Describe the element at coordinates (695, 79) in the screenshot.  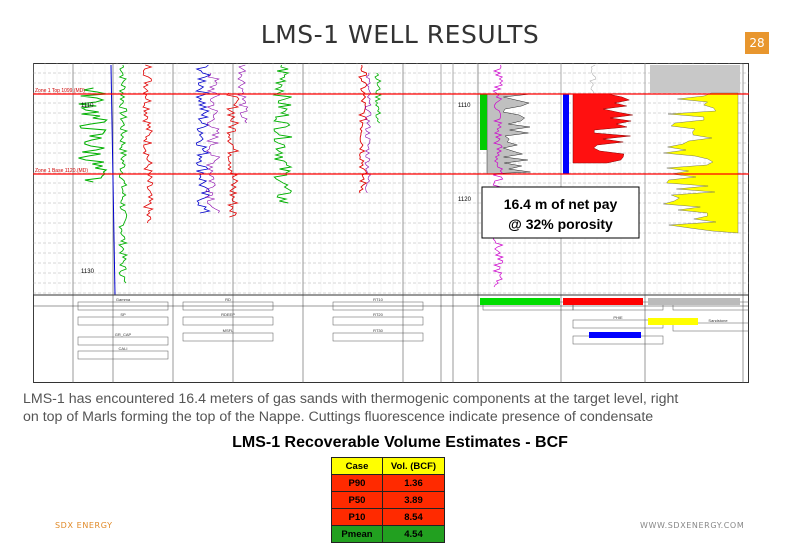
I see `shale-fill` at that location.